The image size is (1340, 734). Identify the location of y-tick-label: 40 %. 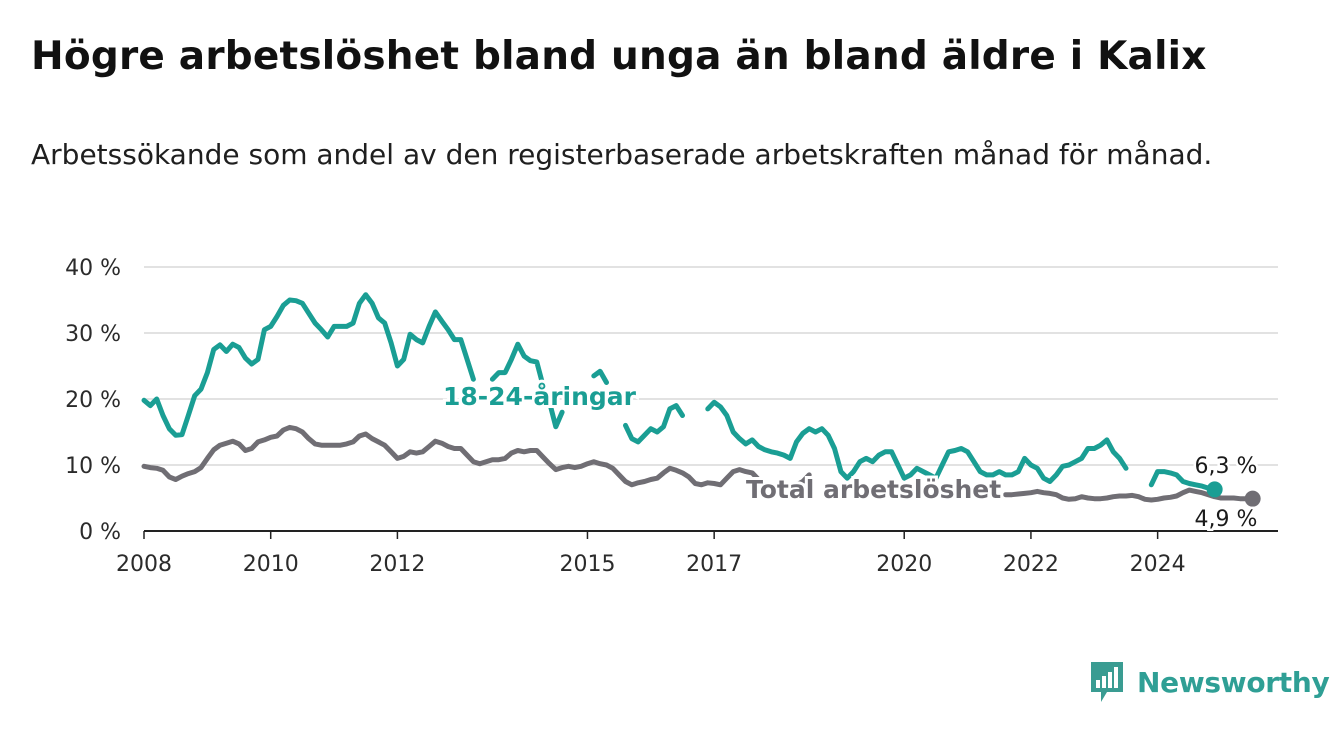
(93, 268).